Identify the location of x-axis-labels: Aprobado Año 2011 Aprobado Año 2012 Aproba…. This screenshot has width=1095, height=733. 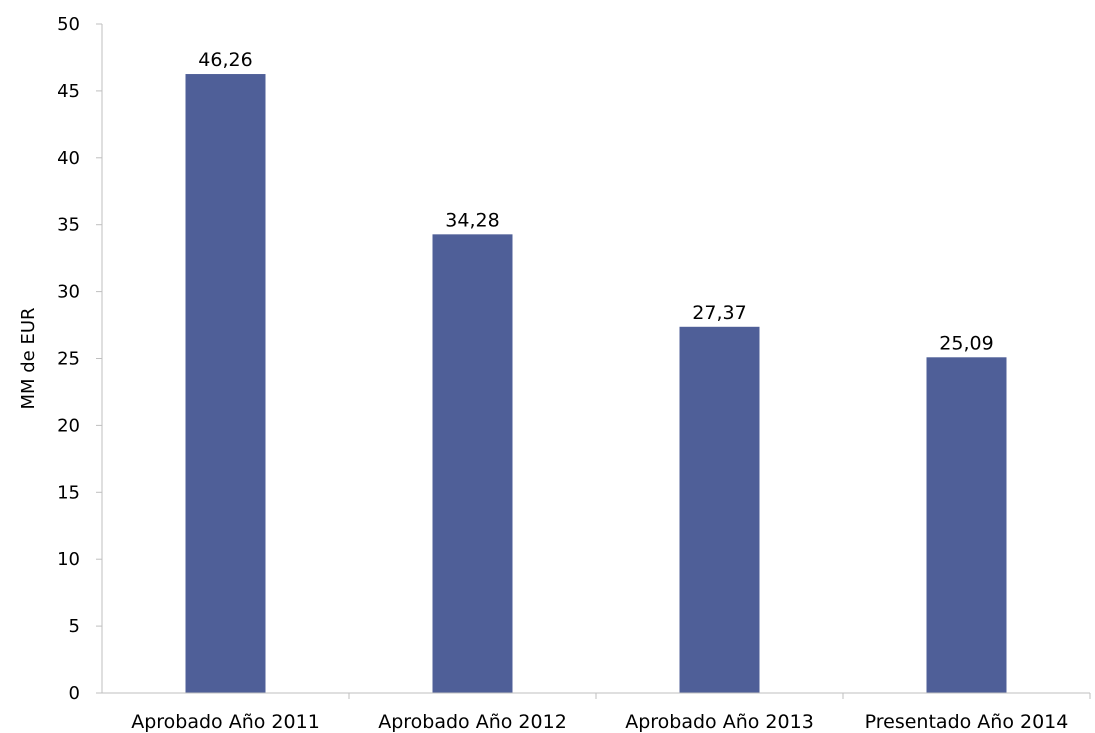
(611, 713).